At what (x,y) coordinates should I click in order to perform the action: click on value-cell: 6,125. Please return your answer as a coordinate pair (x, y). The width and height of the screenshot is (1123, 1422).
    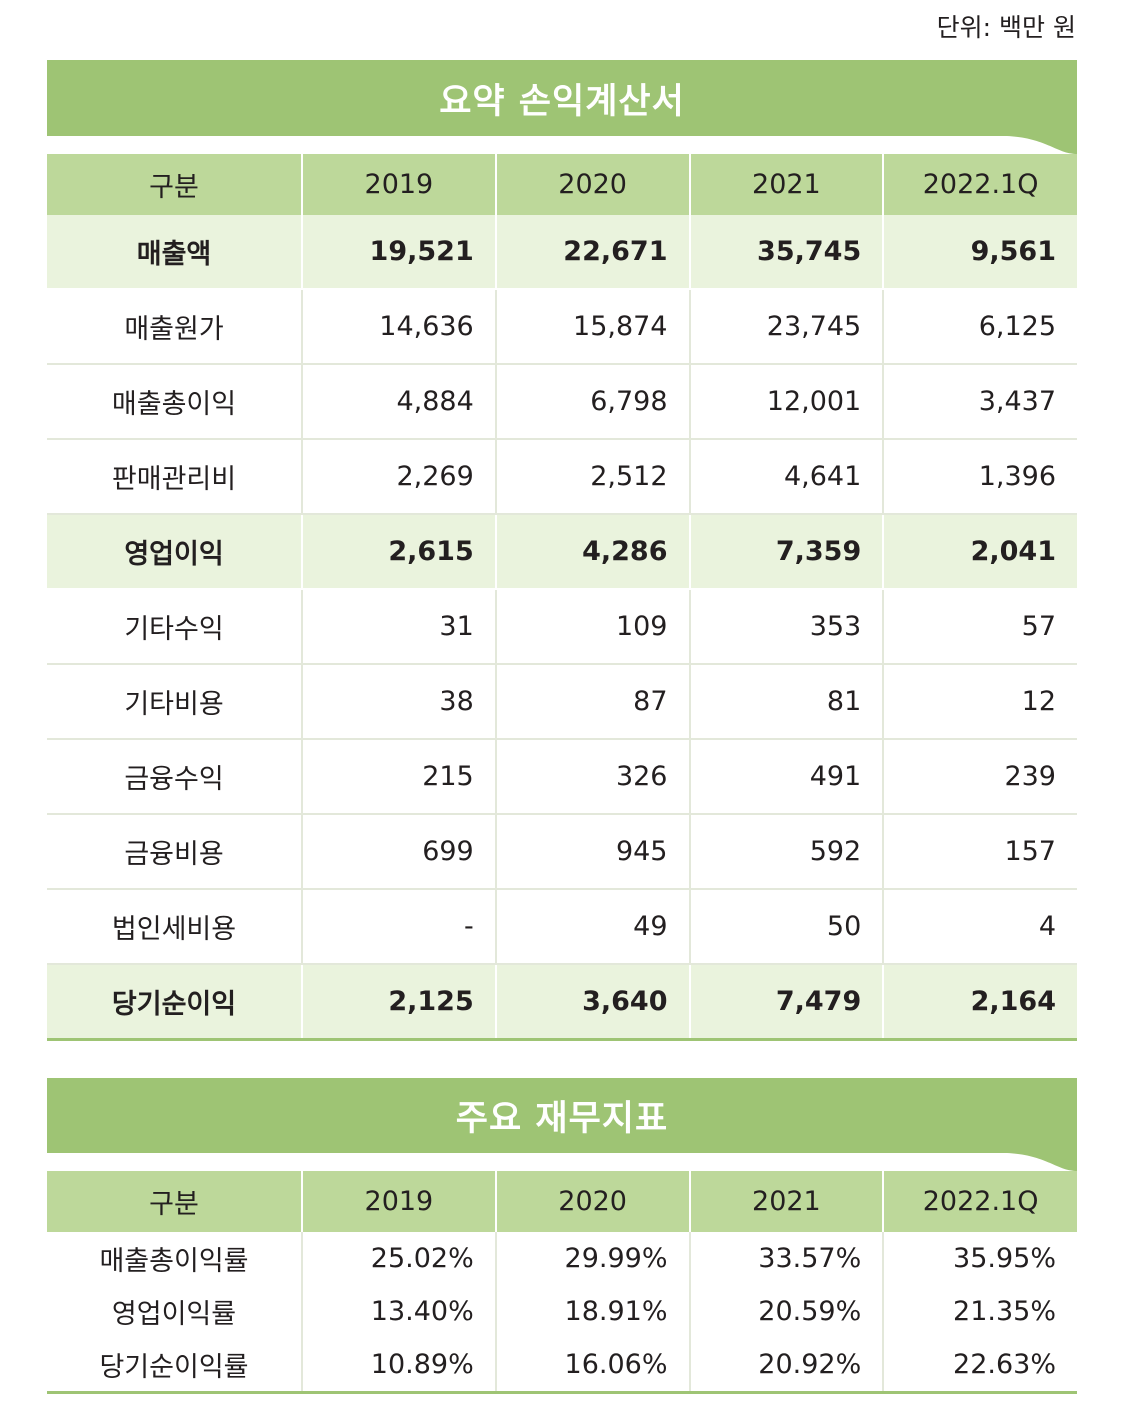
    Looking at the image, I should click on (979, 327).